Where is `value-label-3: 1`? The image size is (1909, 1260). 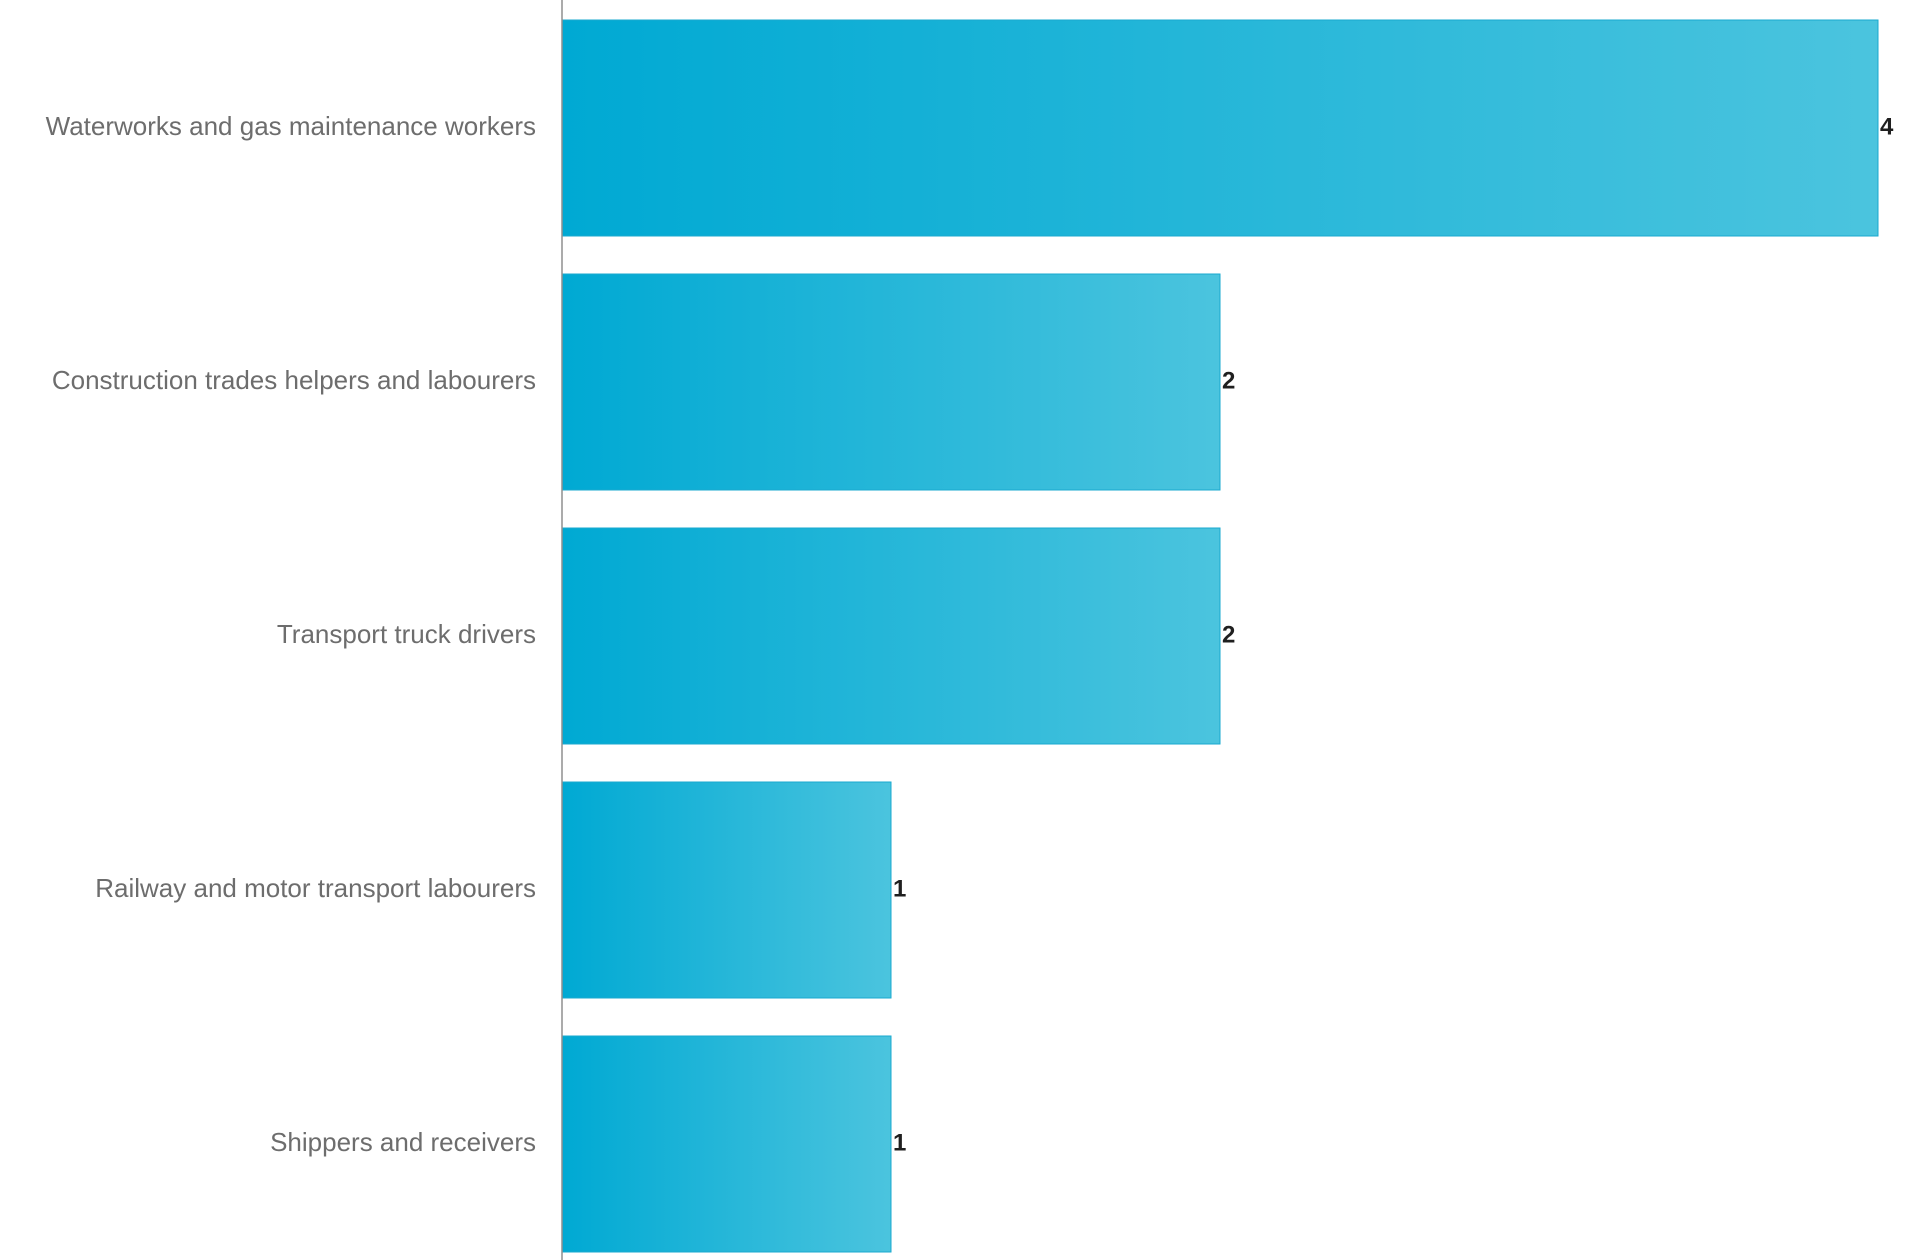
value-label-3: 1 is located at coordinates (899, 888).